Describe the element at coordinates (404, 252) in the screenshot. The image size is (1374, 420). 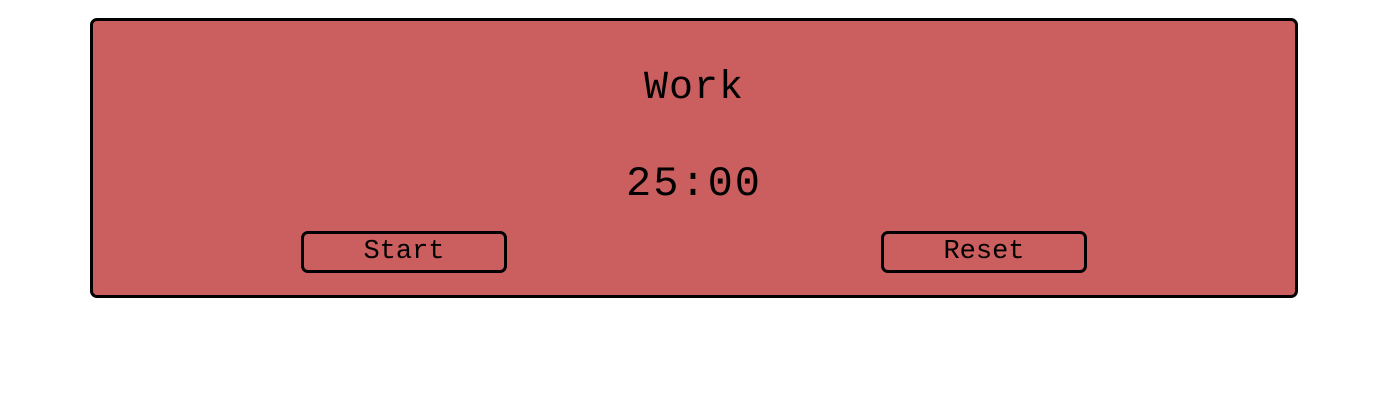
I see `start-button: Start` at that location.